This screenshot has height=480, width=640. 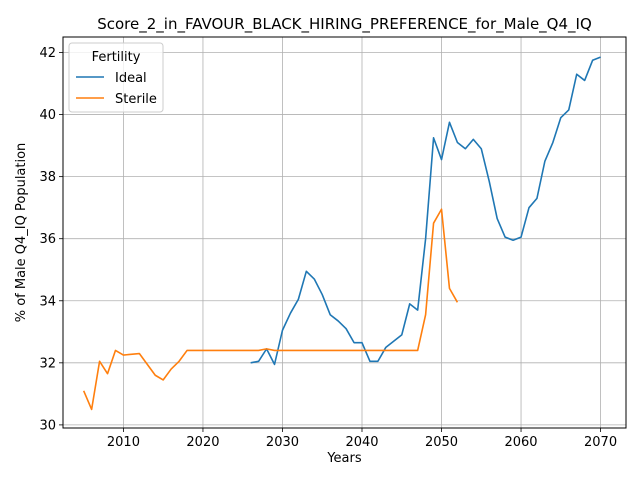 What do you see at coordinates (361, 442) in the screenshot?
I see `x-tick-label: 2040` at bounding box center [361, 442].